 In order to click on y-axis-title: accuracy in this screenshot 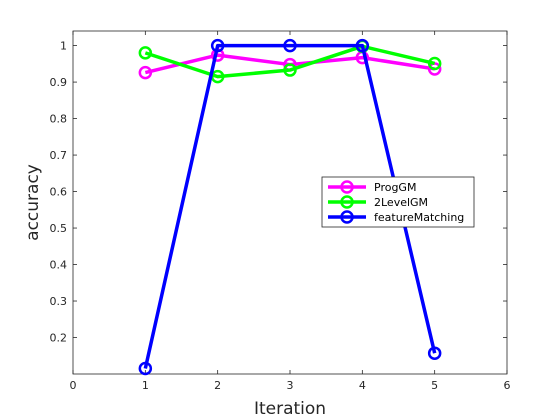, I will do `click(33, 202)`.